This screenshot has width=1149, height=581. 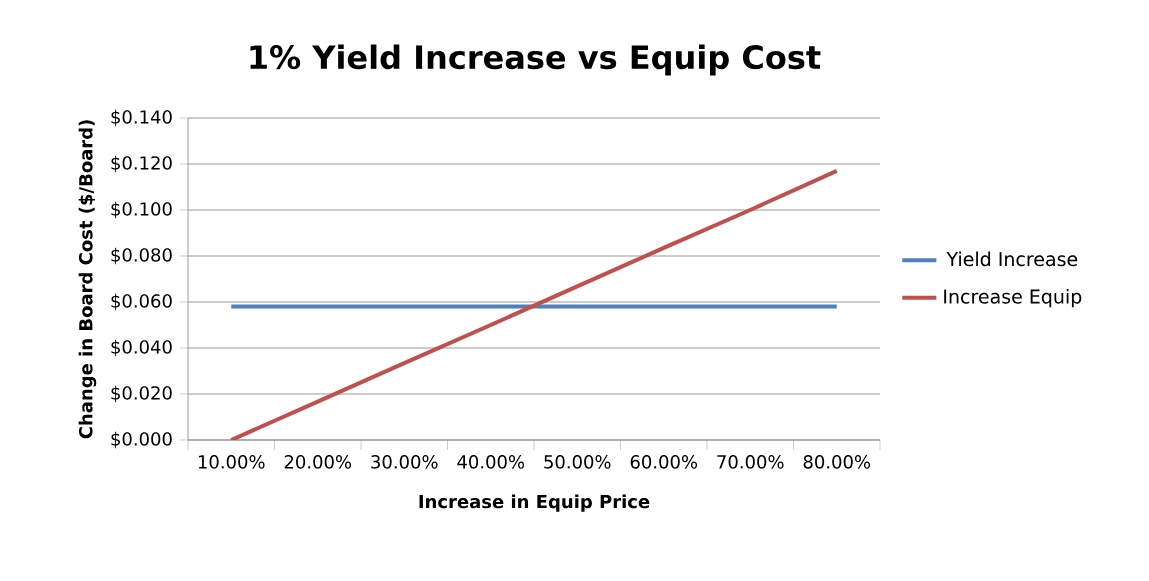 What do you see at coordinates (141, 302) in the screenshot?
I see `y-tick-label: $0.060` at bounding box center [141, 302].